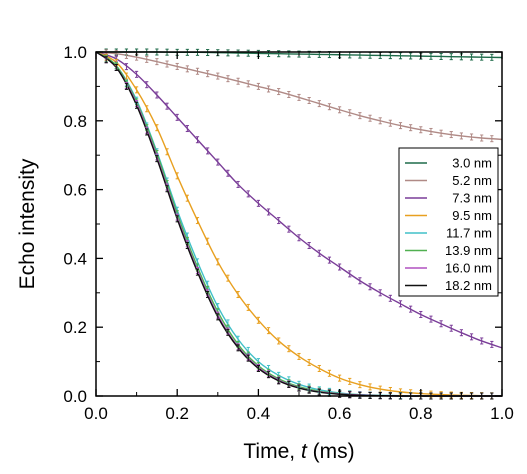 This screenshot has height=474, width=527. What do you see at coordinates (75, 190) in the screenshot?
I see `y-tick-label: 0.6` at bounding box center [75, 190].